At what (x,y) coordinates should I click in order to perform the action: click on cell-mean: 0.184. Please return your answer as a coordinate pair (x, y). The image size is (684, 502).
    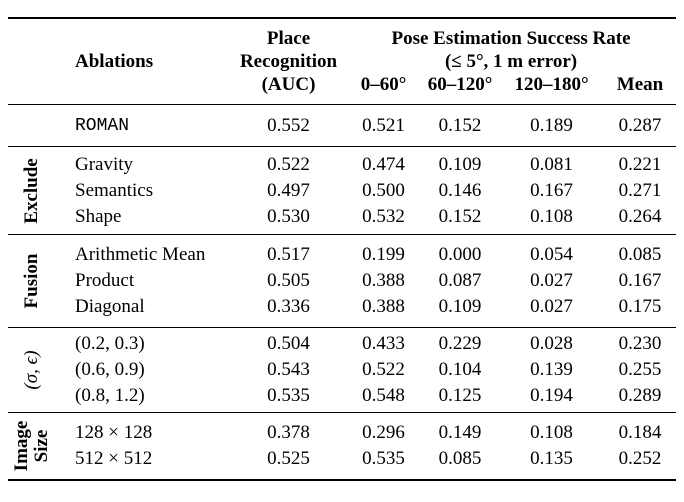
    Looking at the image, I should click on (640, 429).